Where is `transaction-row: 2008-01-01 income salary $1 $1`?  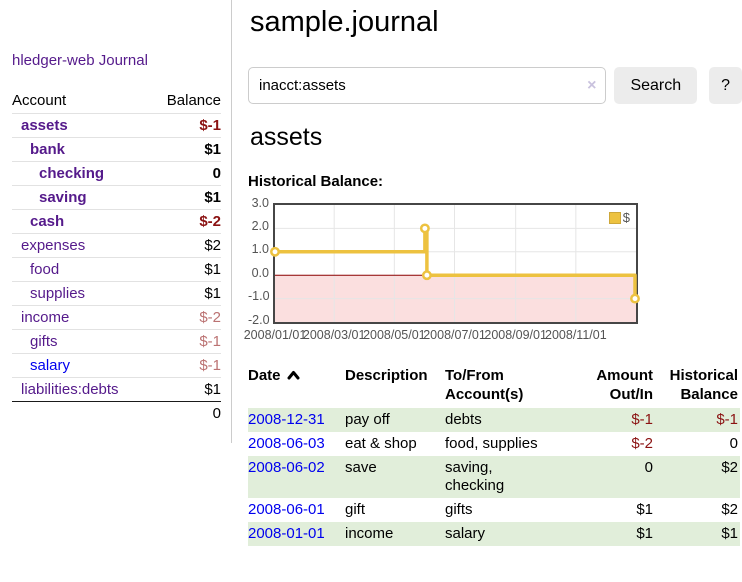
transaction-row: 2008-01-01 income salary $1 $1 is located at coordinates (494, 534).